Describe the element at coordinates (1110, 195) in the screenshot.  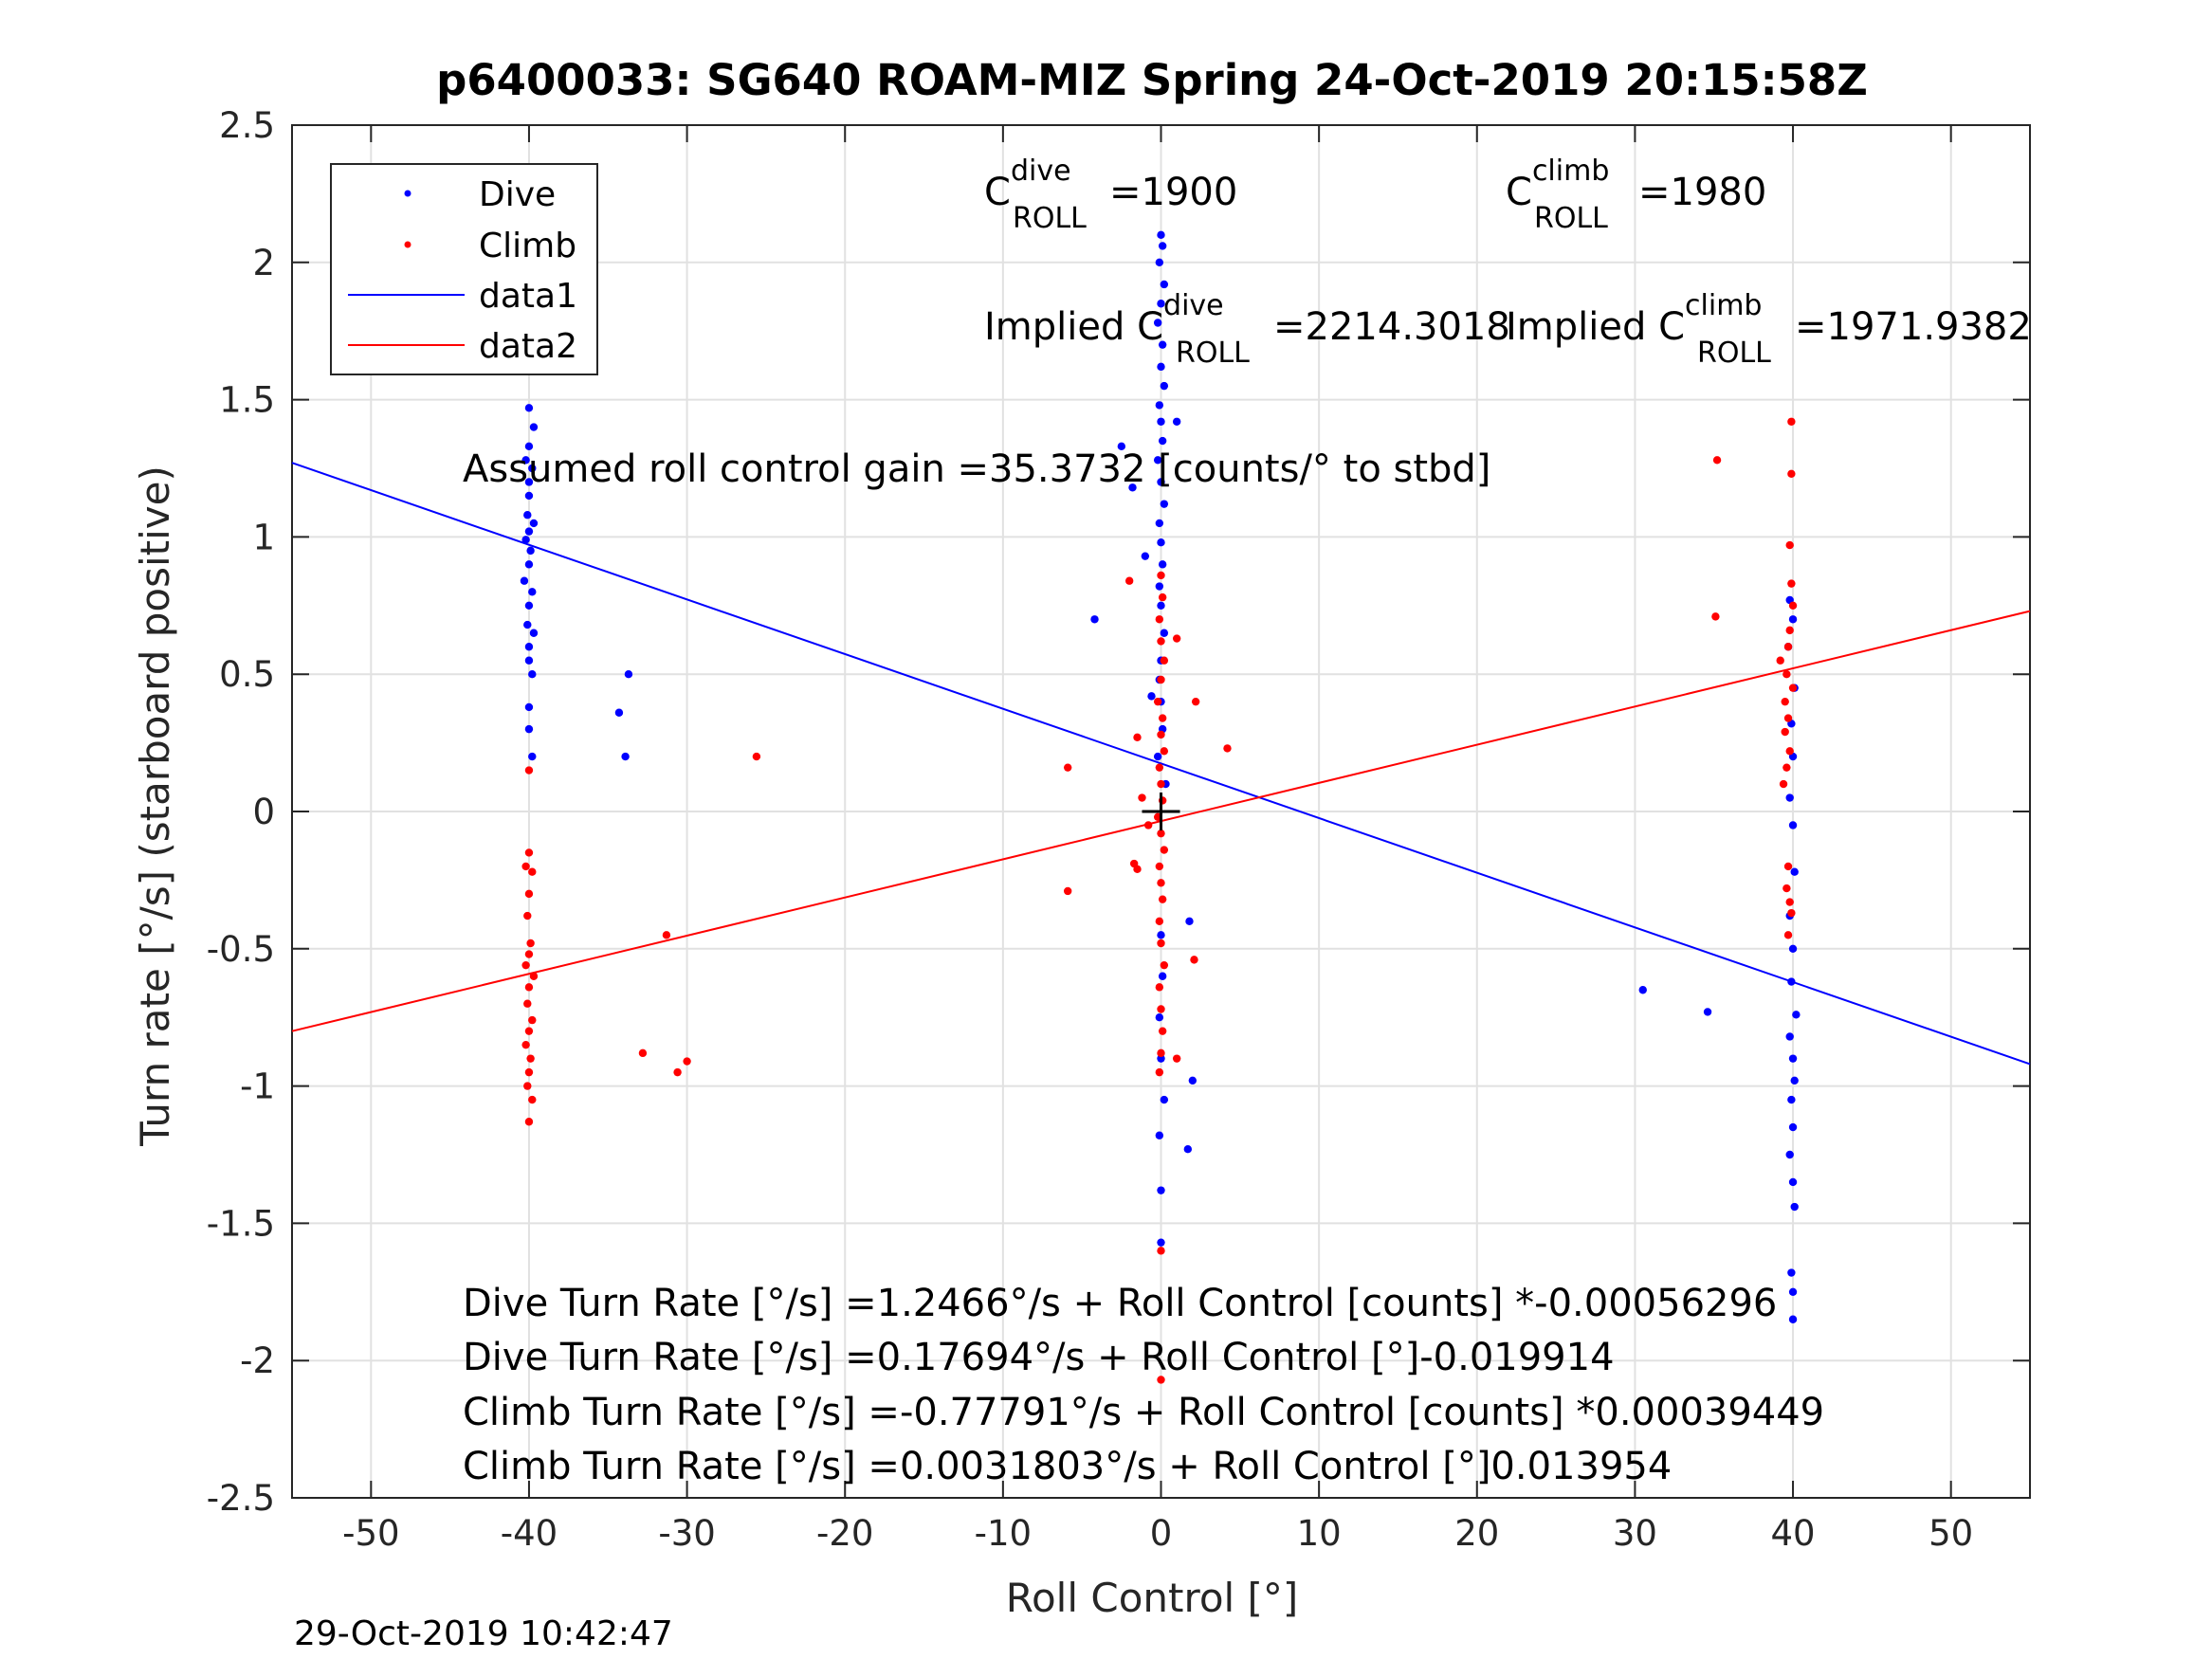
I see `annotation-c-dive: Cdive ROLL=1900` at that location.